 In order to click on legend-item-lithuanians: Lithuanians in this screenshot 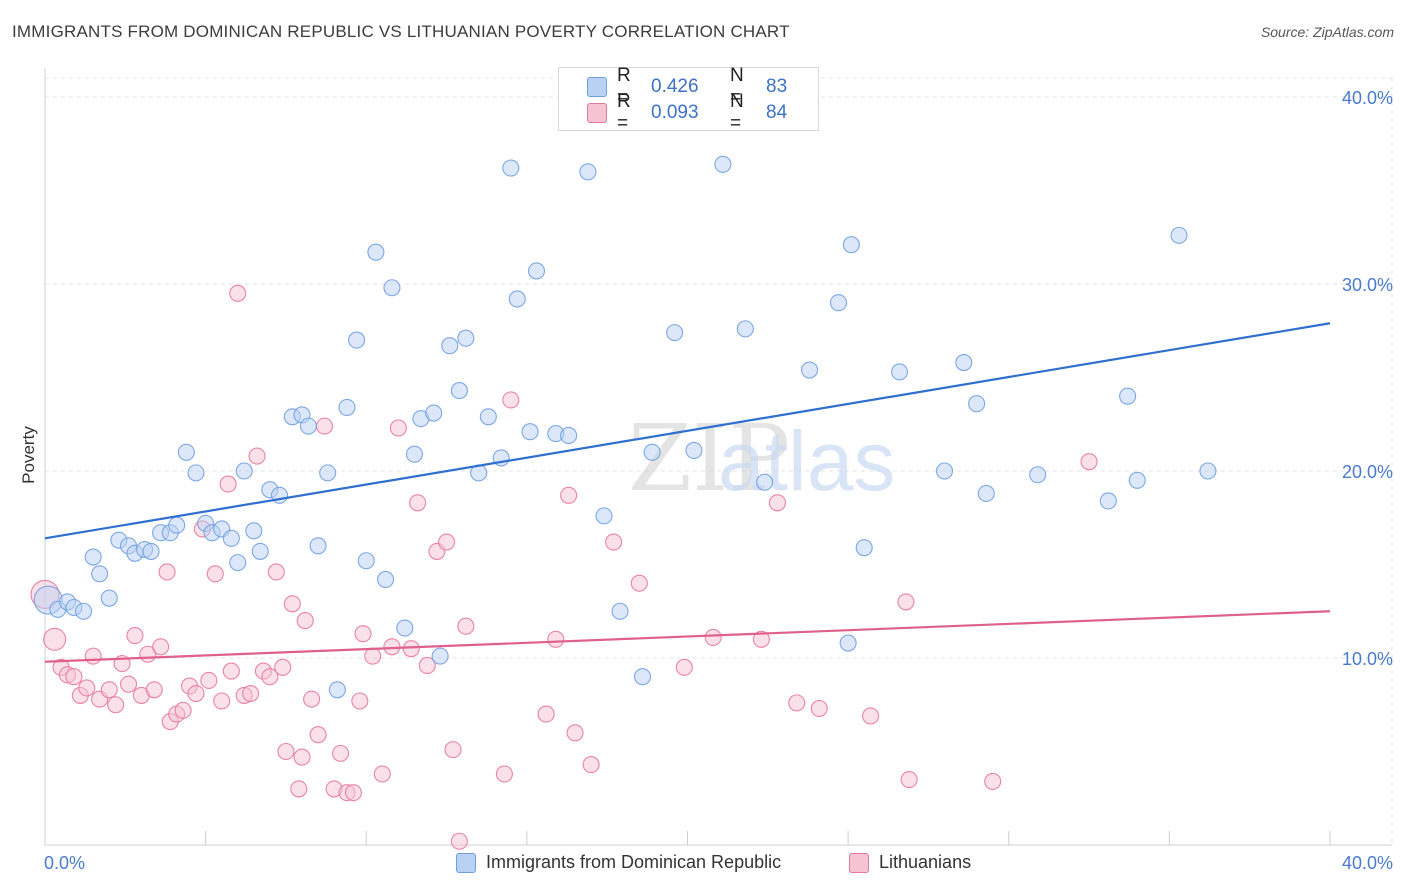, I will do `click(910, 862)`.